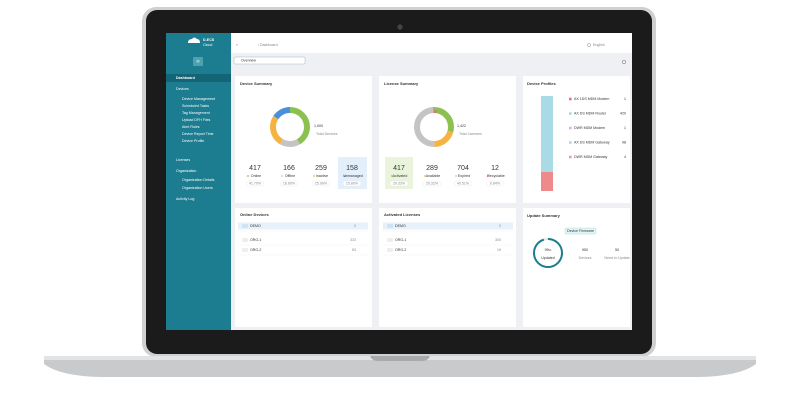 Image resolution: width=800 pixels, height=400 pixels. Describe the element at coordinates (599, 45) in the screenshot. I see `language: English` at that location.